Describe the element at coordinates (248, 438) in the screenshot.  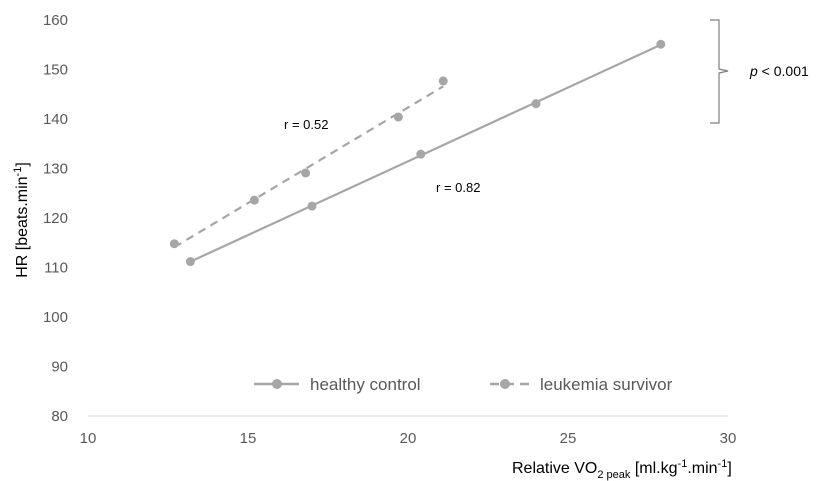
I see `x-tick-label: 15` at that location.